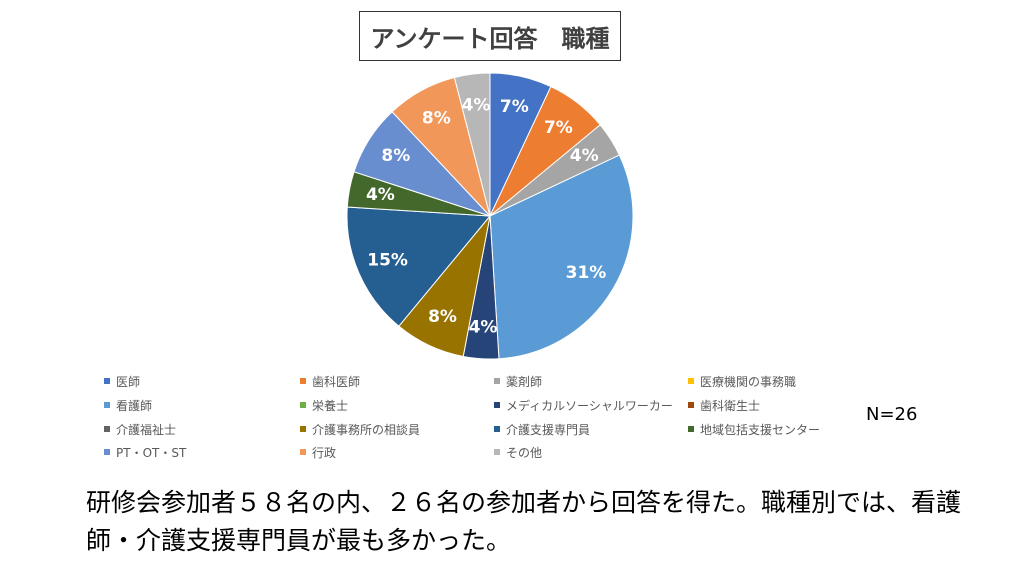 The image size is (1024, 576). I want to click on legend-item: 医療機関の事務職, so click(742, 381).